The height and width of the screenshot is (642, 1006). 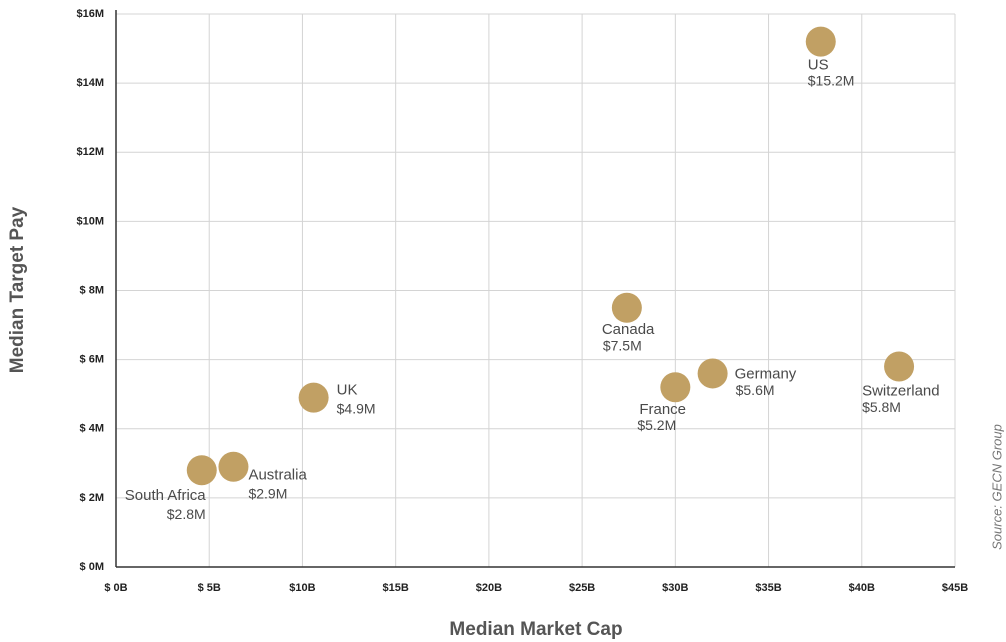 I want to click on x-tick-label: $ 5B, so click(x=209, y=588).